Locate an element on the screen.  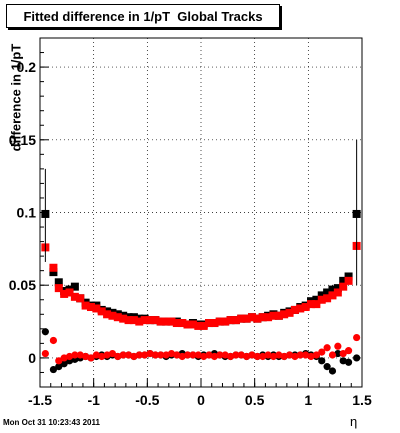
y-tick-label: 0 is located at coordinates (32, 358).